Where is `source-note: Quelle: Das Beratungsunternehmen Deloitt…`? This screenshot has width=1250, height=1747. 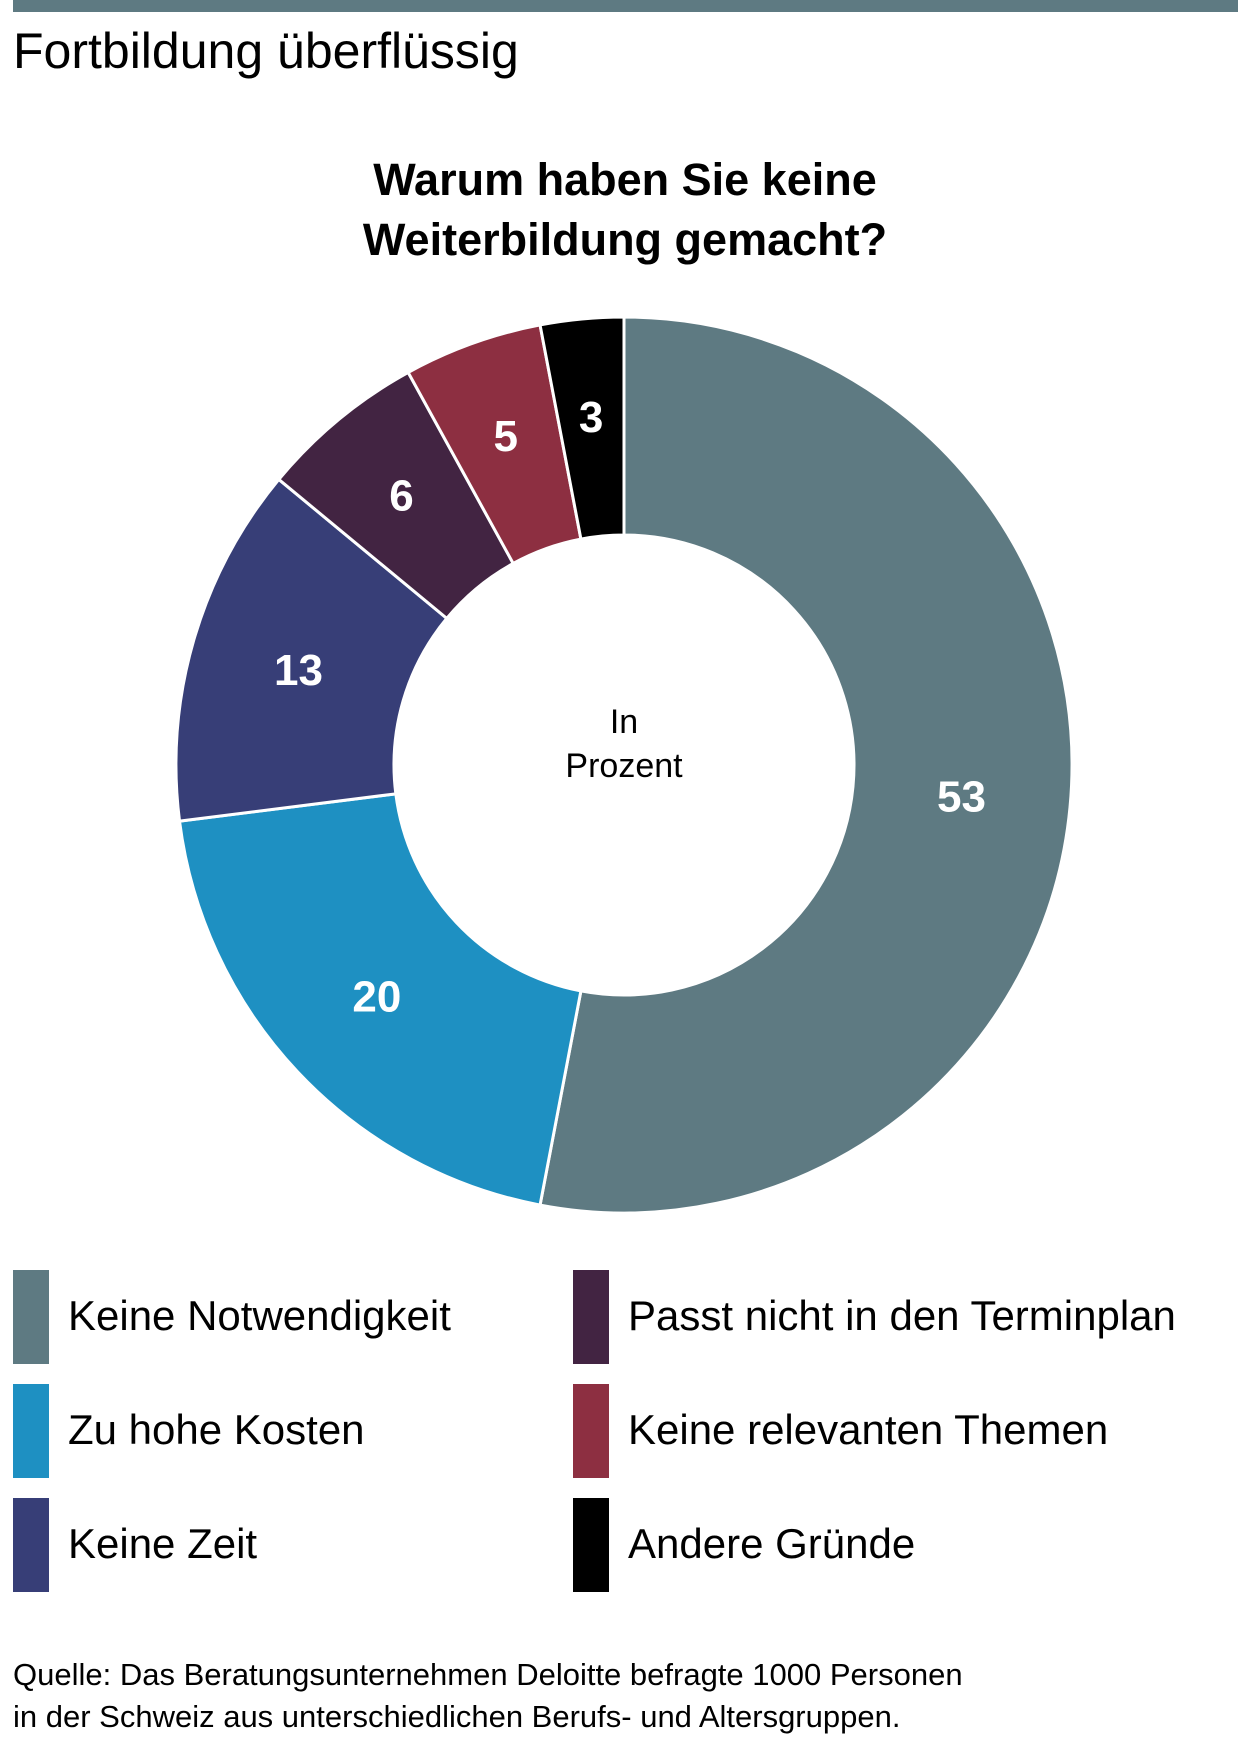
source-note: Quelle: Das Beratungsunternehmen Deloitt… is located at coordinates (488, 1696).